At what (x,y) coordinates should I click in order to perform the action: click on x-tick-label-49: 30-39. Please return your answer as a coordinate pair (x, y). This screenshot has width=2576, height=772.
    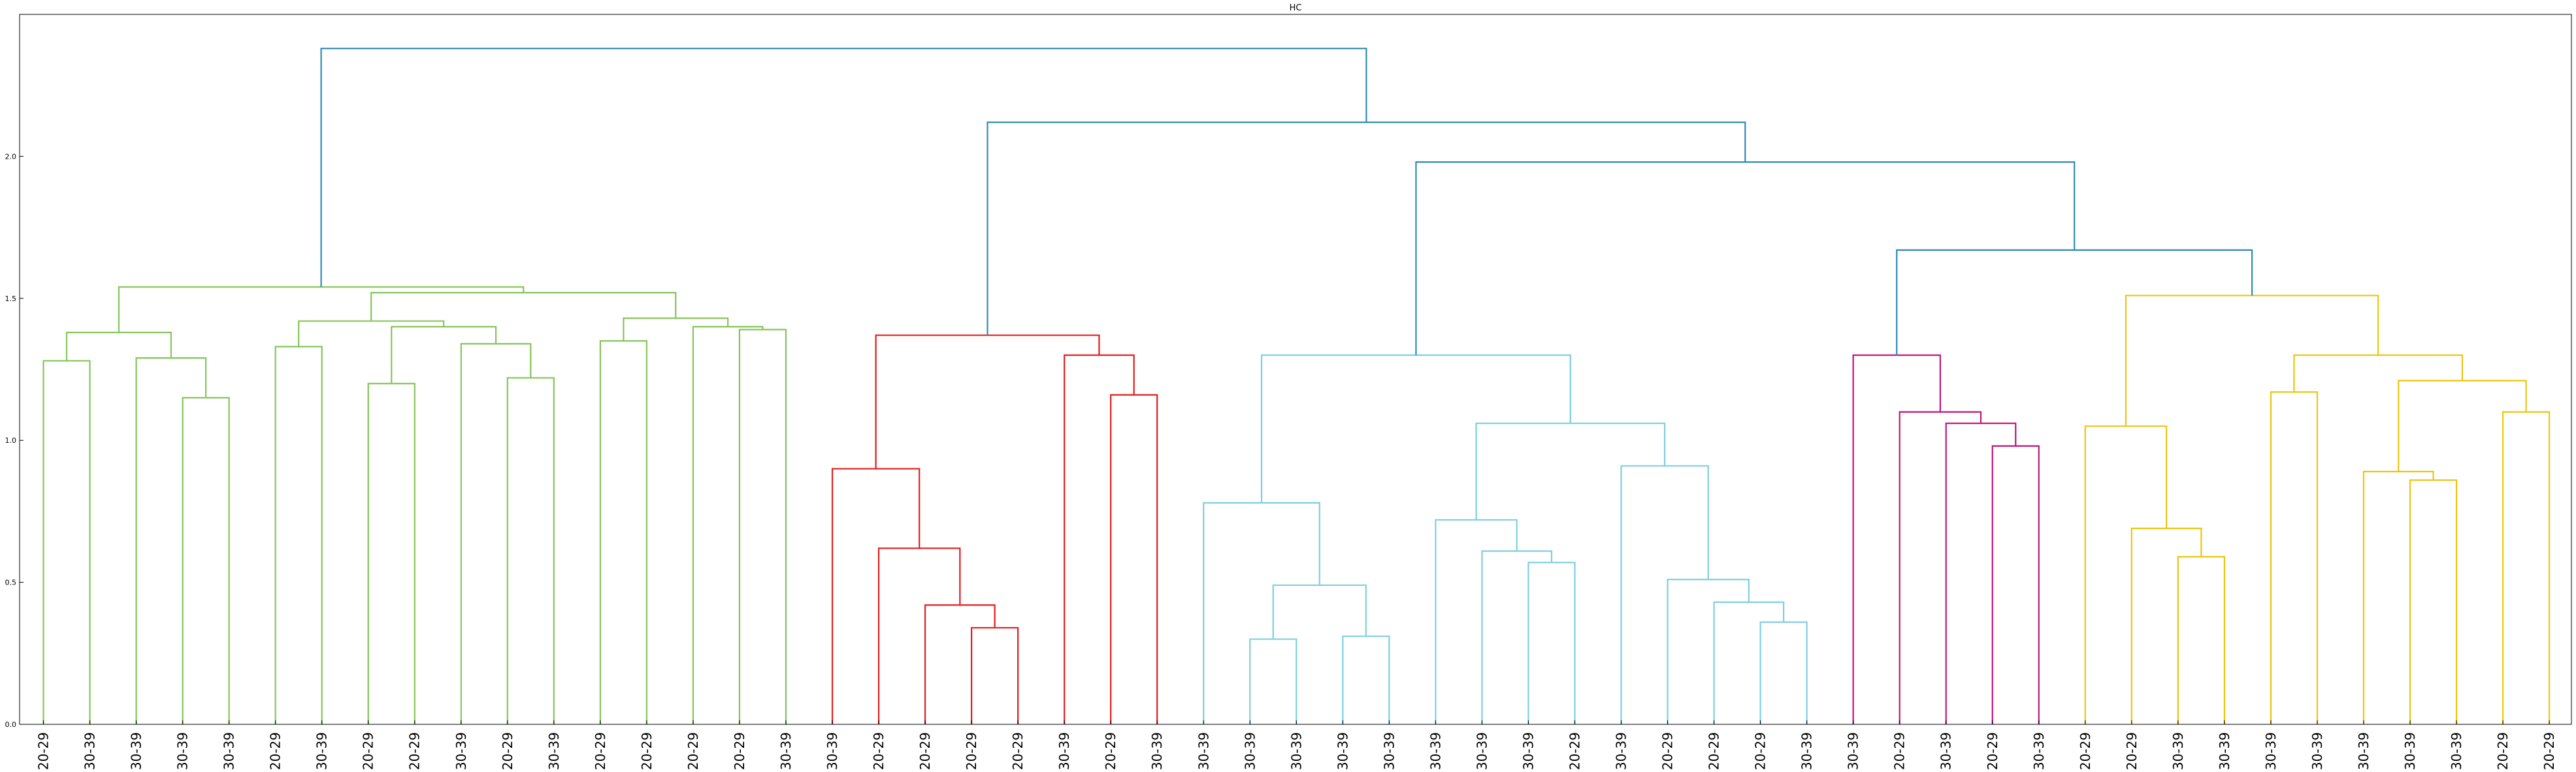
    Looking at the image, I should click on (2317, 751).